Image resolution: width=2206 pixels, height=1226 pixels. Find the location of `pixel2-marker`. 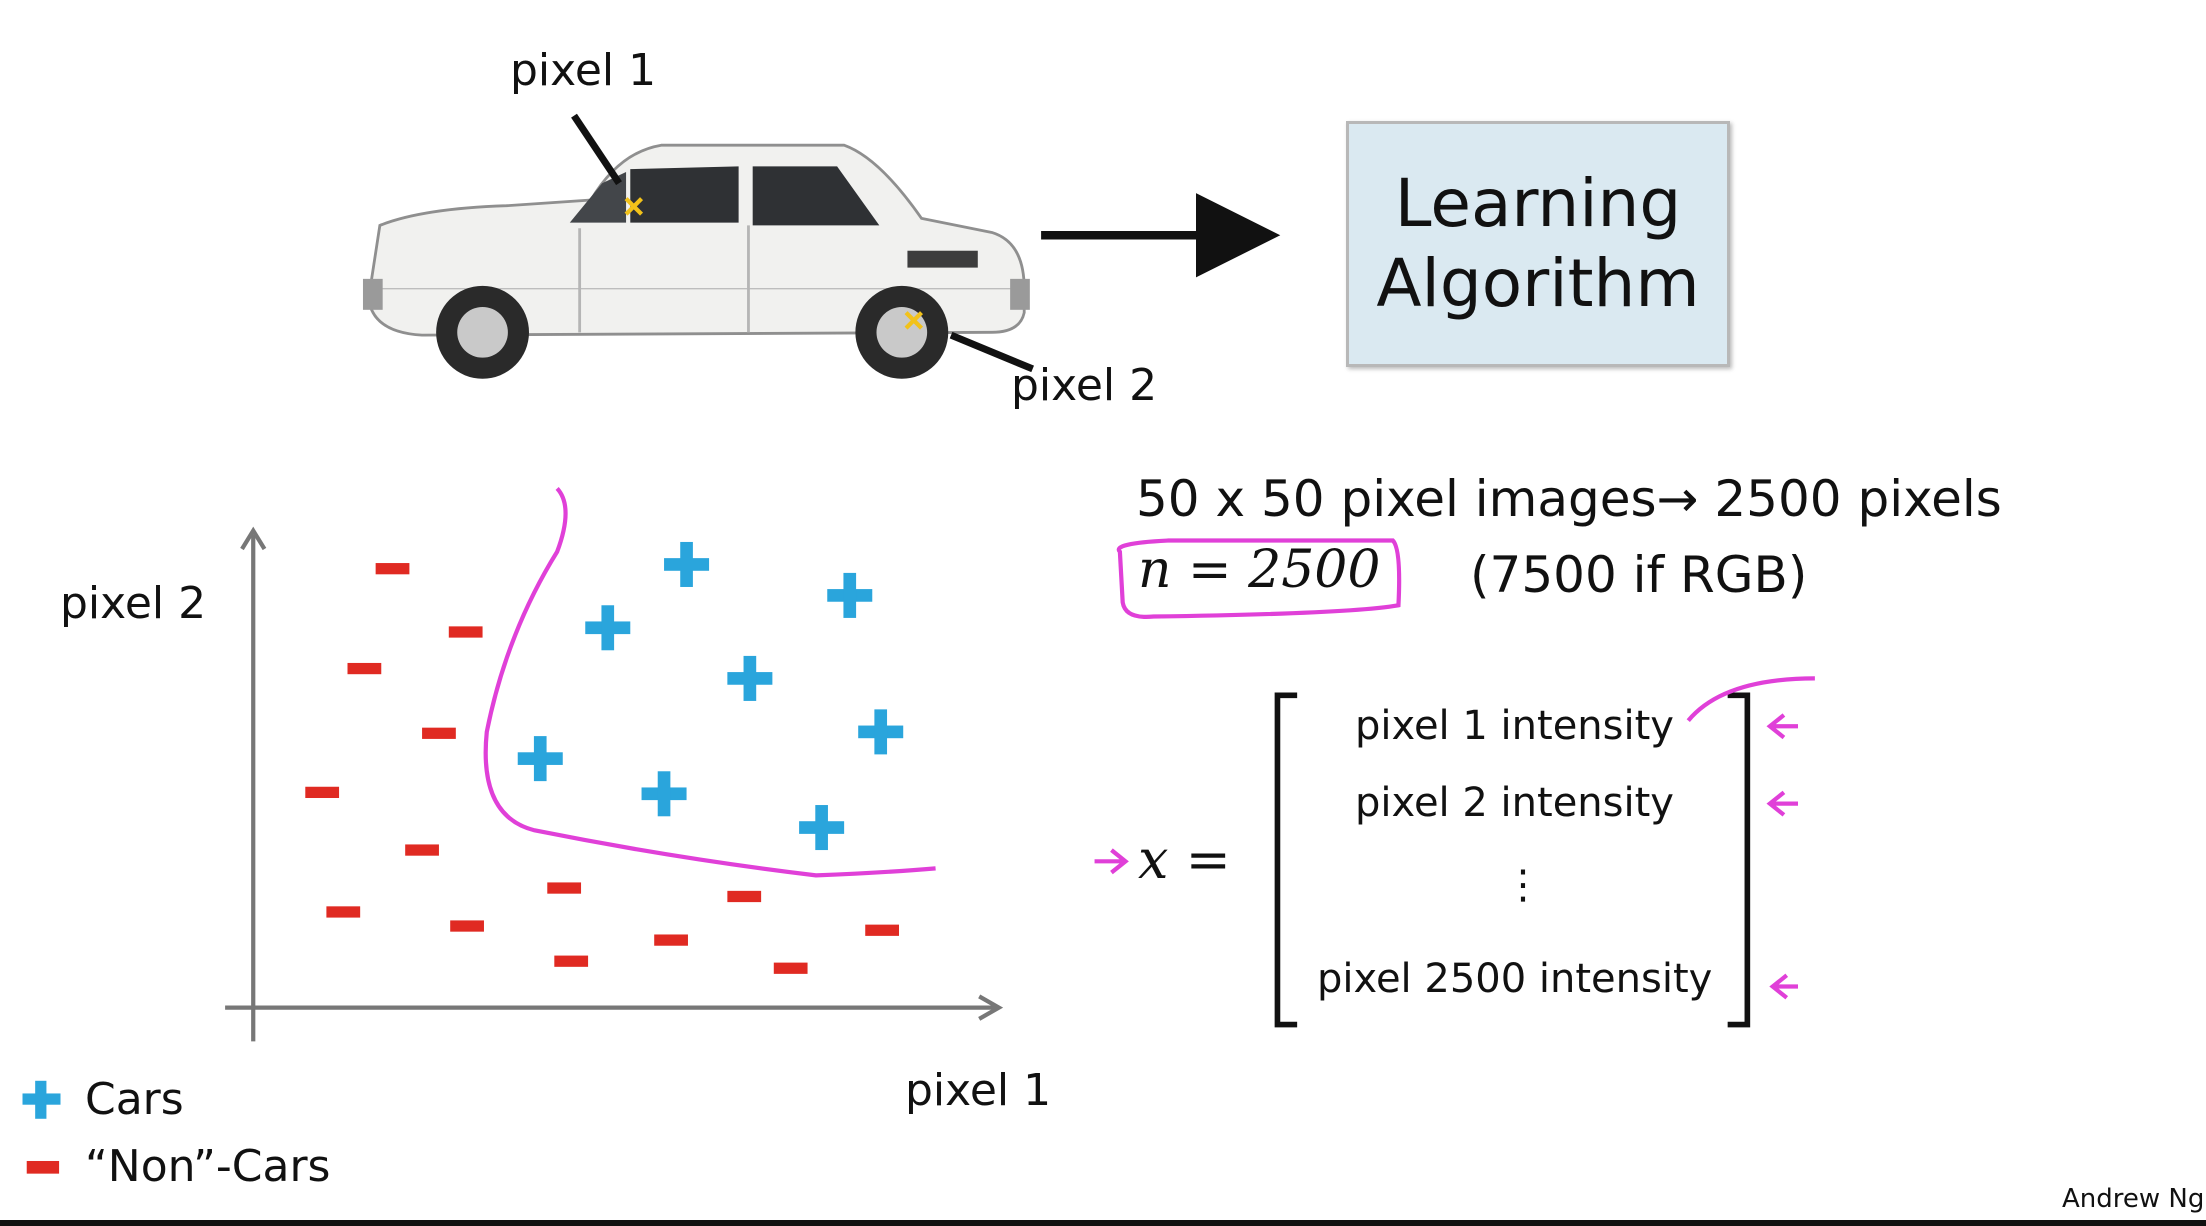

pixel2-marker is located at coordinates (914, 320).